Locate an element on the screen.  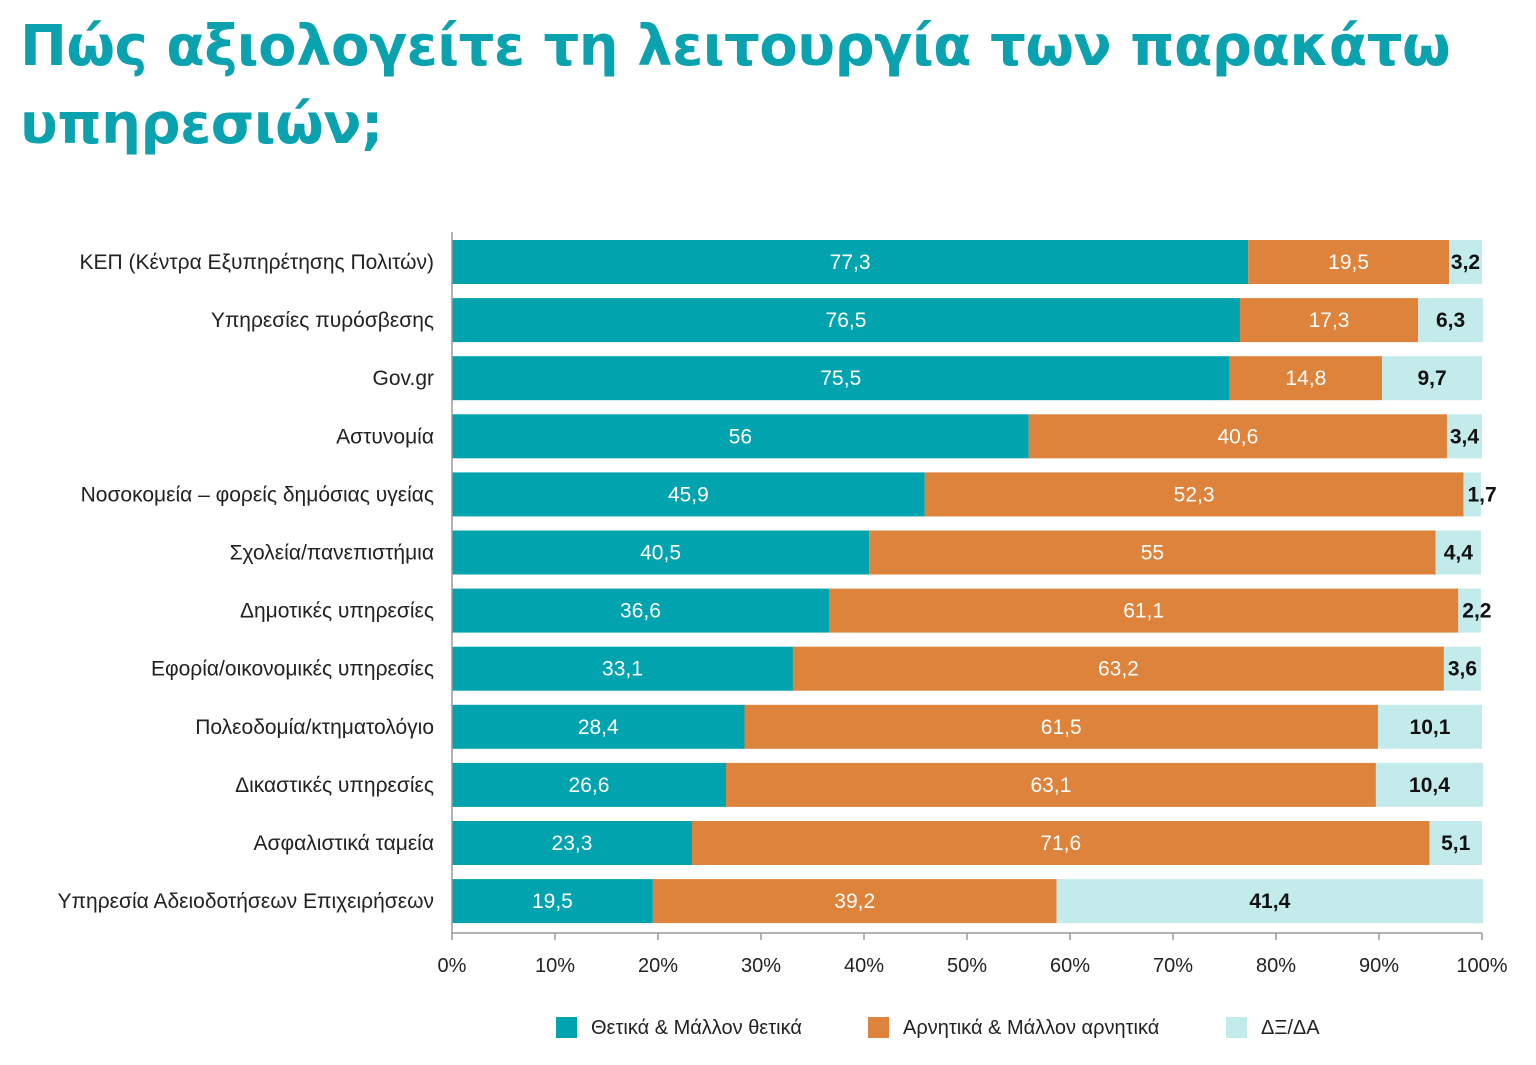
data-label: 3,2 is located at coordinates (1465, 262).